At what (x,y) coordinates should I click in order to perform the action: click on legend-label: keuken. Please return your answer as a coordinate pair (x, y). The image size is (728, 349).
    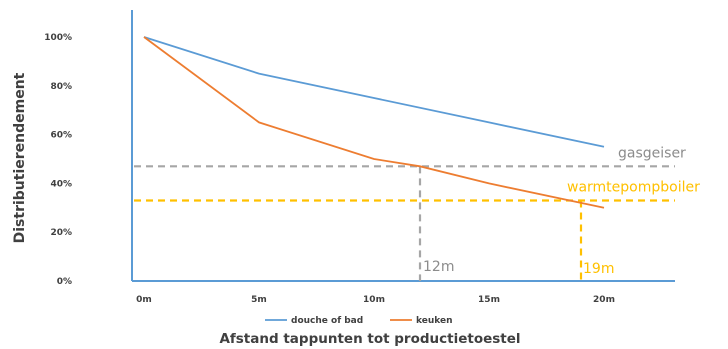
    Looking at the image, I should click on (434, 321).